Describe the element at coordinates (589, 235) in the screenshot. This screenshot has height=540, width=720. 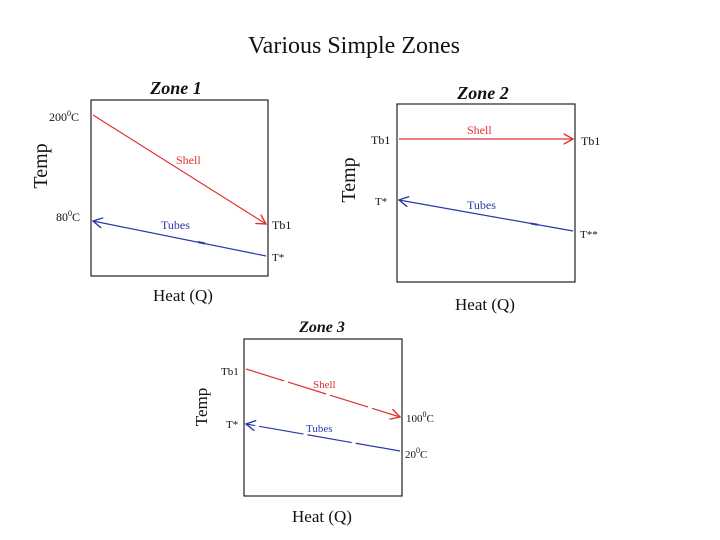
I see `zone-2-right-label-bottom: T**` at that location.